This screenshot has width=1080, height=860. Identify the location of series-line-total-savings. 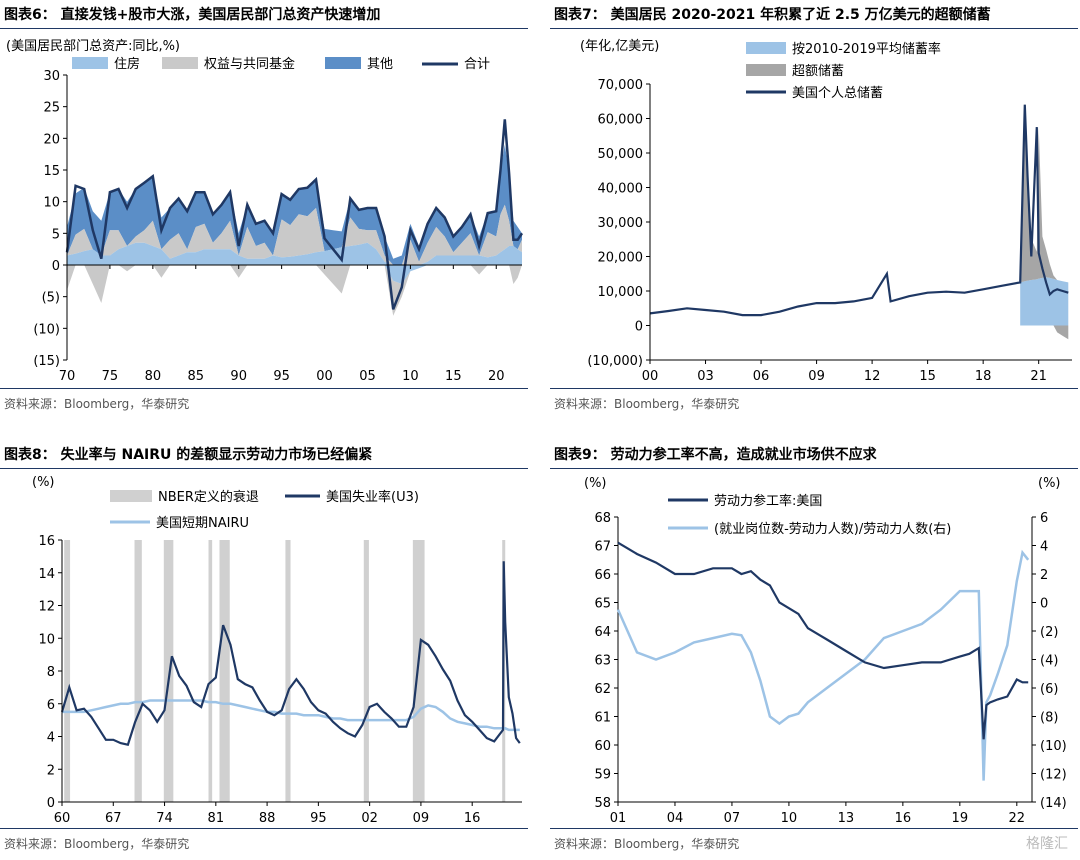
(859, 210).